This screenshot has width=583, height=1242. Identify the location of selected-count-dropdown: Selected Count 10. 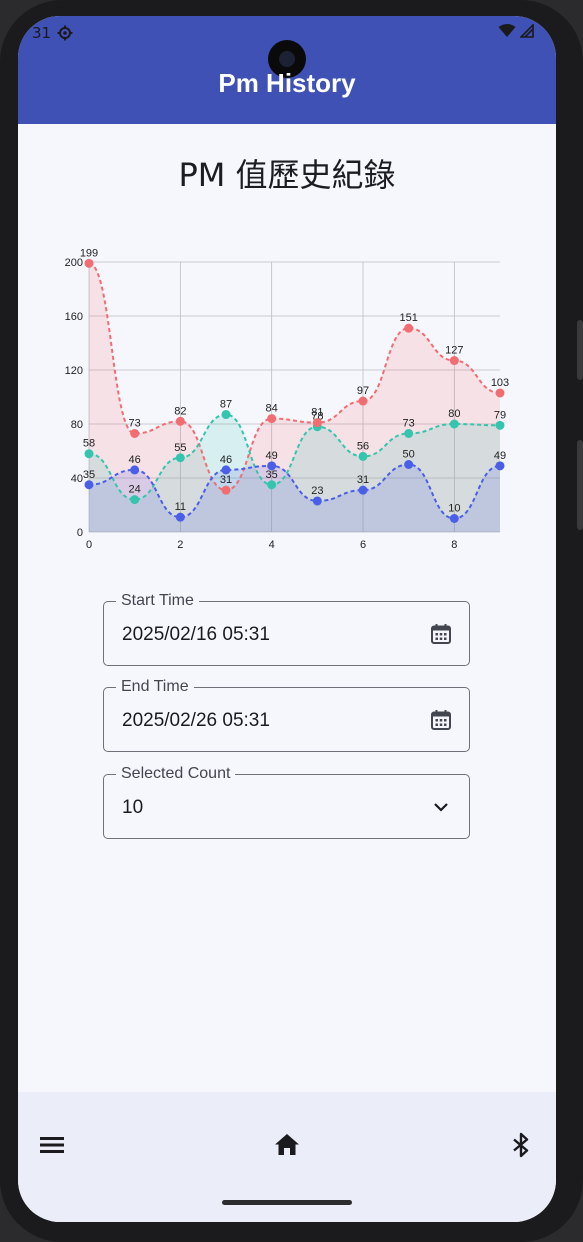
(286, 801).